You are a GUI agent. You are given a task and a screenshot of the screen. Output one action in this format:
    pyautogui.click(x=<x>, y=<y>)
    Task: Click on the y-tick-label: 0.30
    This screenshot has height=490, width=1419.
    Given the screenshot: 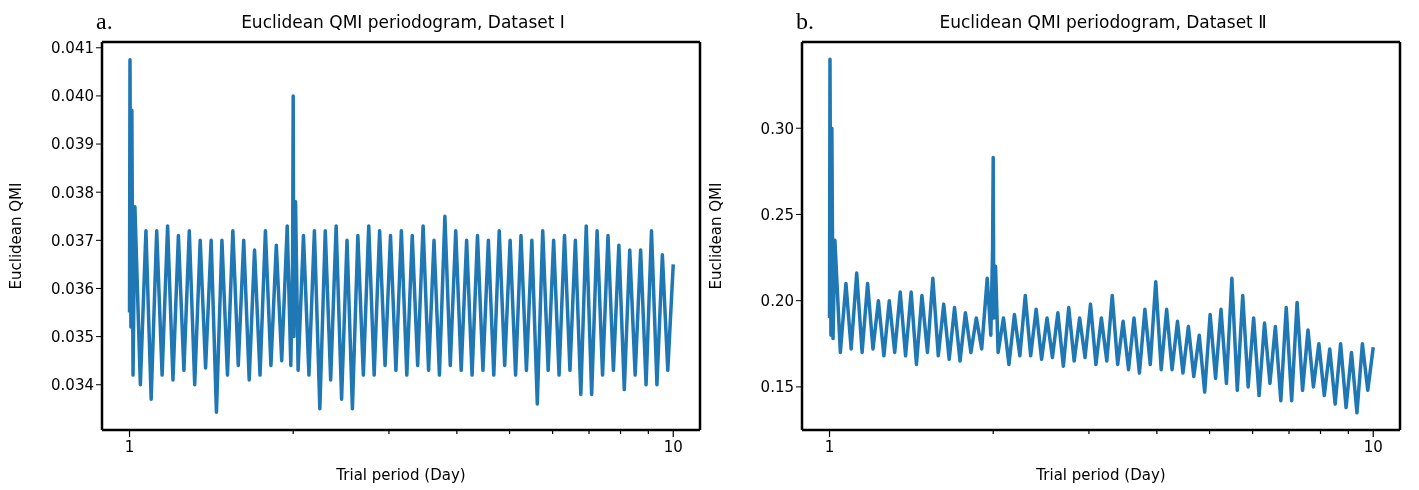 What is the action you would take?
    pyautogui.click(x=777, y=128)
    